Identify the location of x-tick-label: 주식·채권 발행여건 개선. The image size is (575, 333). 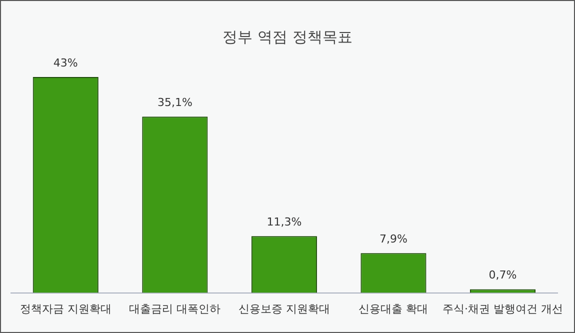
(503, 309).